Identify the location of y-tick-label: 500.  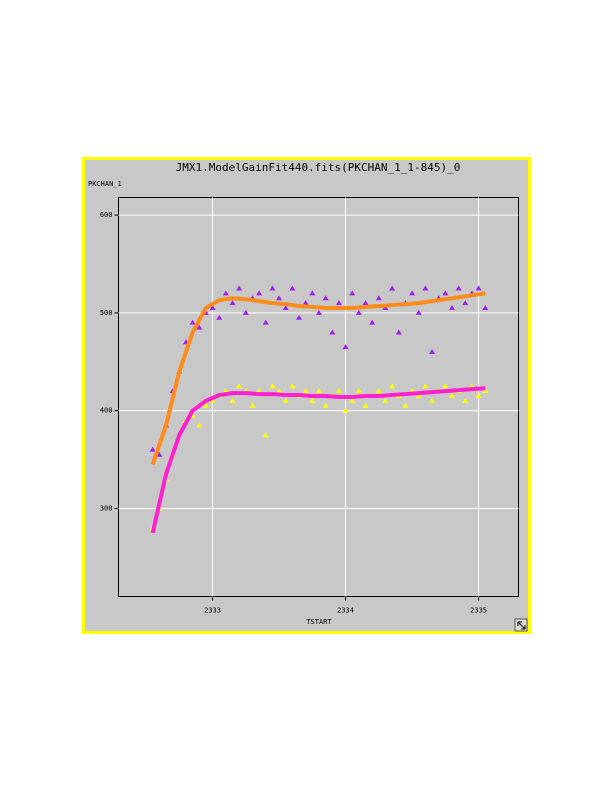
(106, 313).